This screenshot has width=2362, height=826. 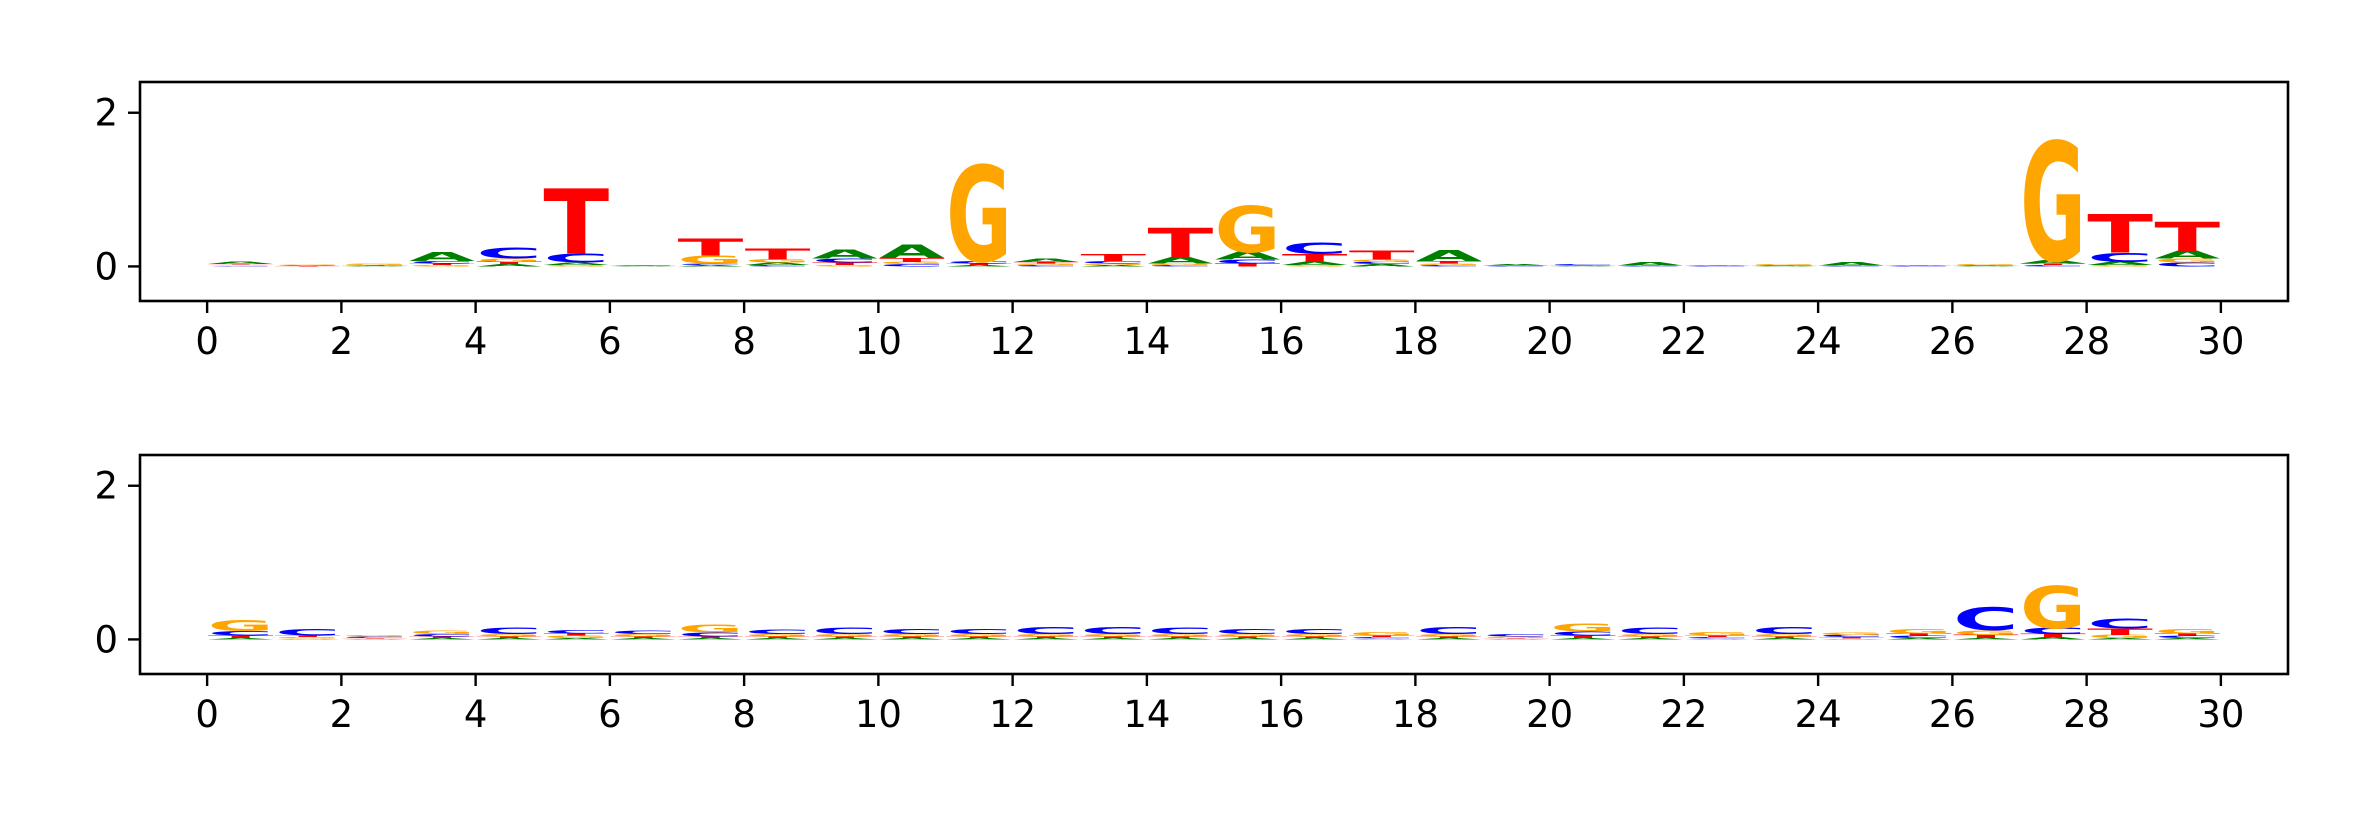 What do you see at coordinates (2053, 264) in the screenshot?
I see `logo-letter-T-pos-27: T` at bounding box center [2053, 264].